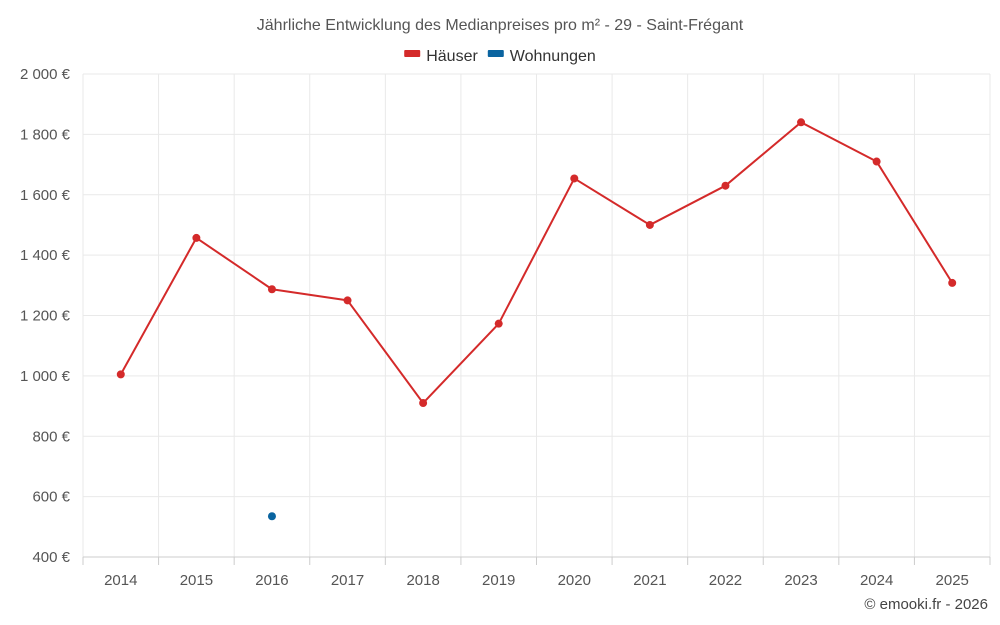 Image resolution: width=1000 pixels, height=625 pixels. What do you see at coordinates (45, 195) in the screenshot?
I see `y-tick-label: 1 600 €` at bounding box center [45, 195].